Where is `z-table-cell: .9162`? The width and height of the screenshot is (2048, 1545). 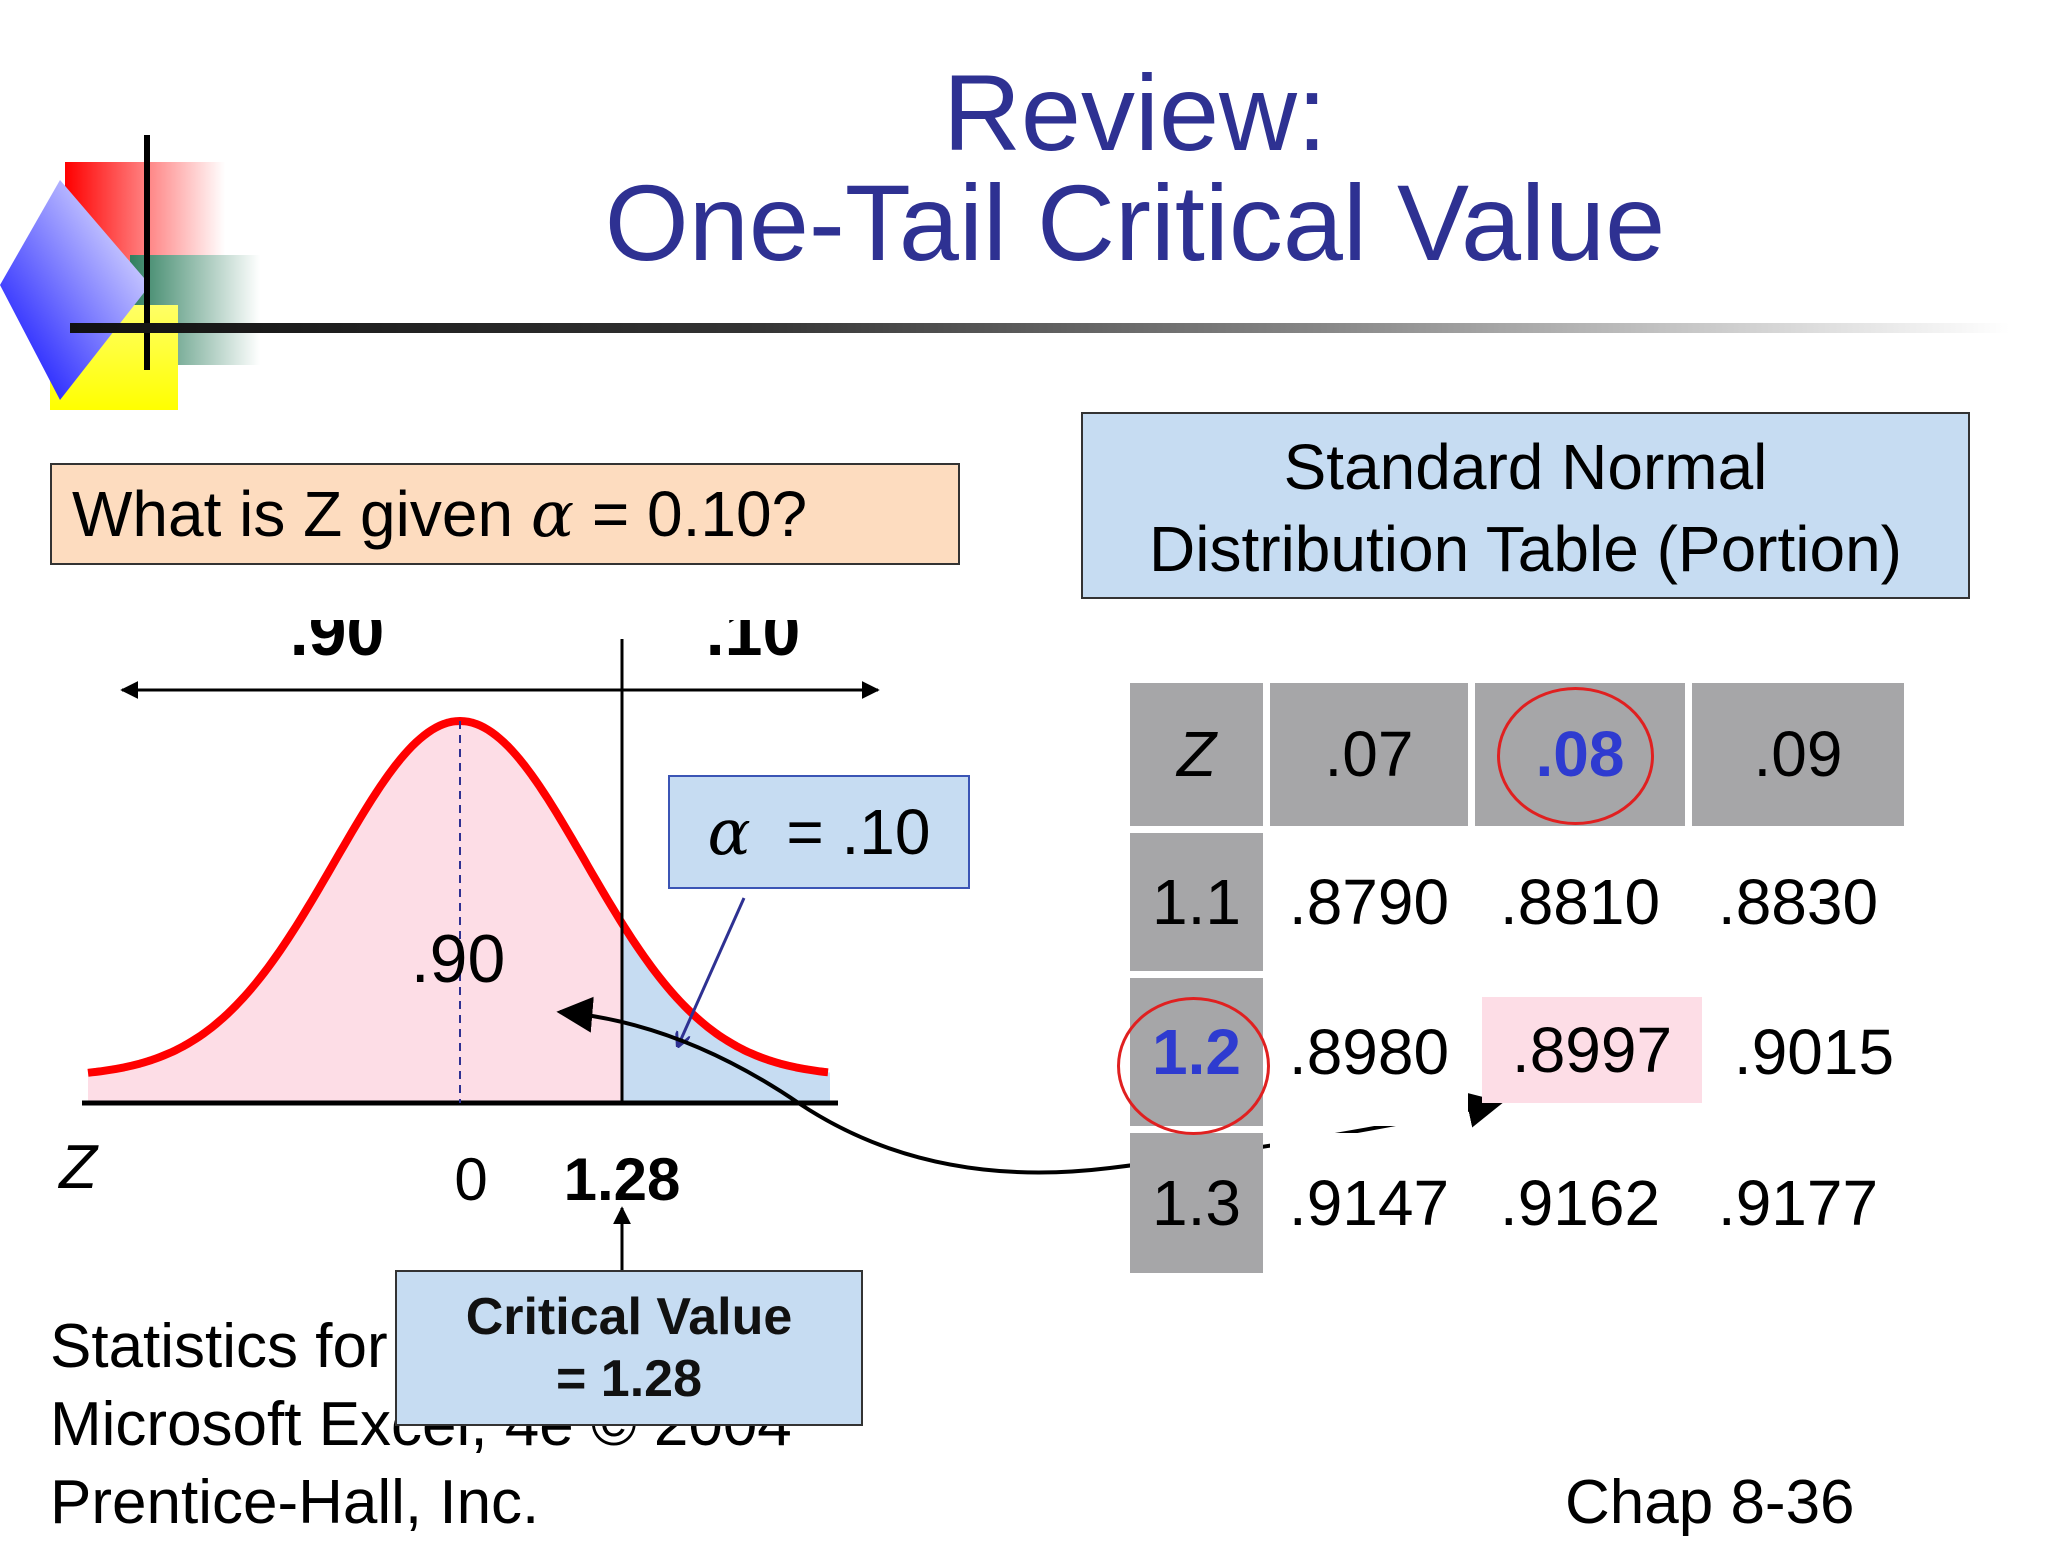
z-table-cell: .9162 is located at coordinates (1580, 1203).